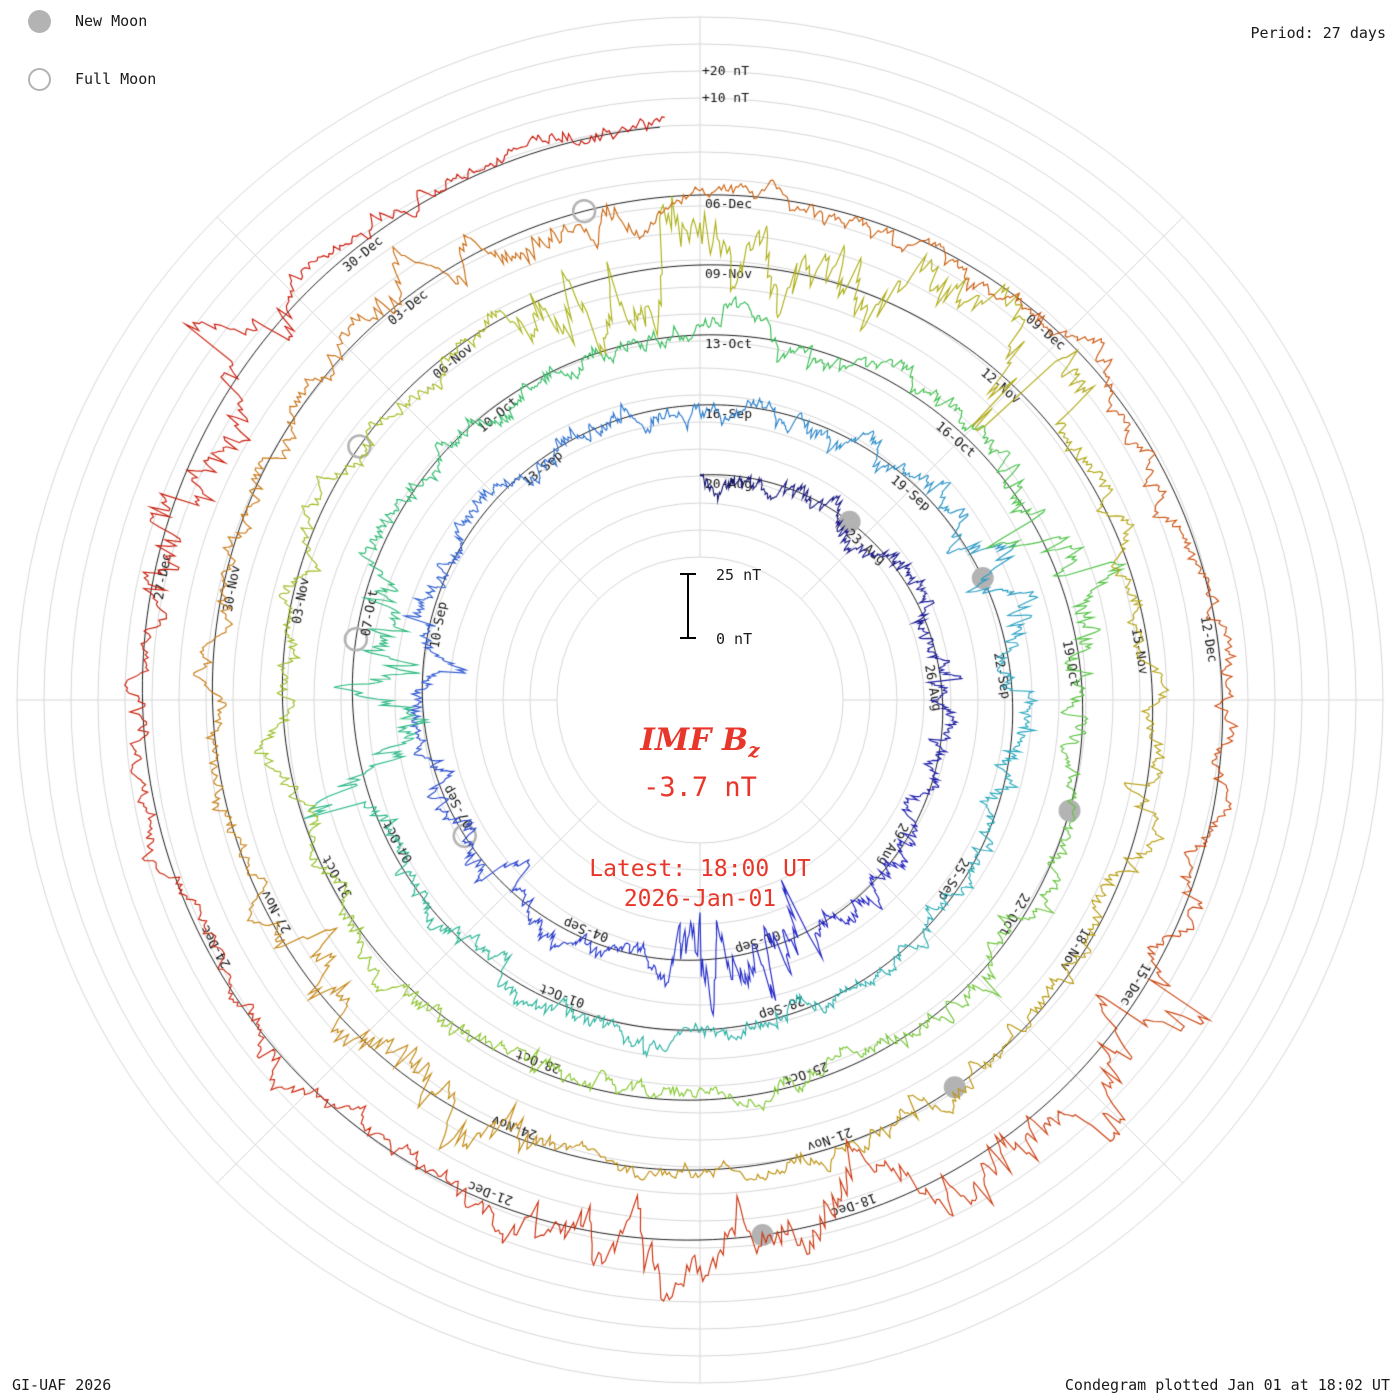 Image resolution: width=1400 pixels, height=1400 pixels. What do you see at coordinates (700, 787) in the screenshot?
I see `latest-bz-value: -3.7 nT` at bounding box center [700, 787].